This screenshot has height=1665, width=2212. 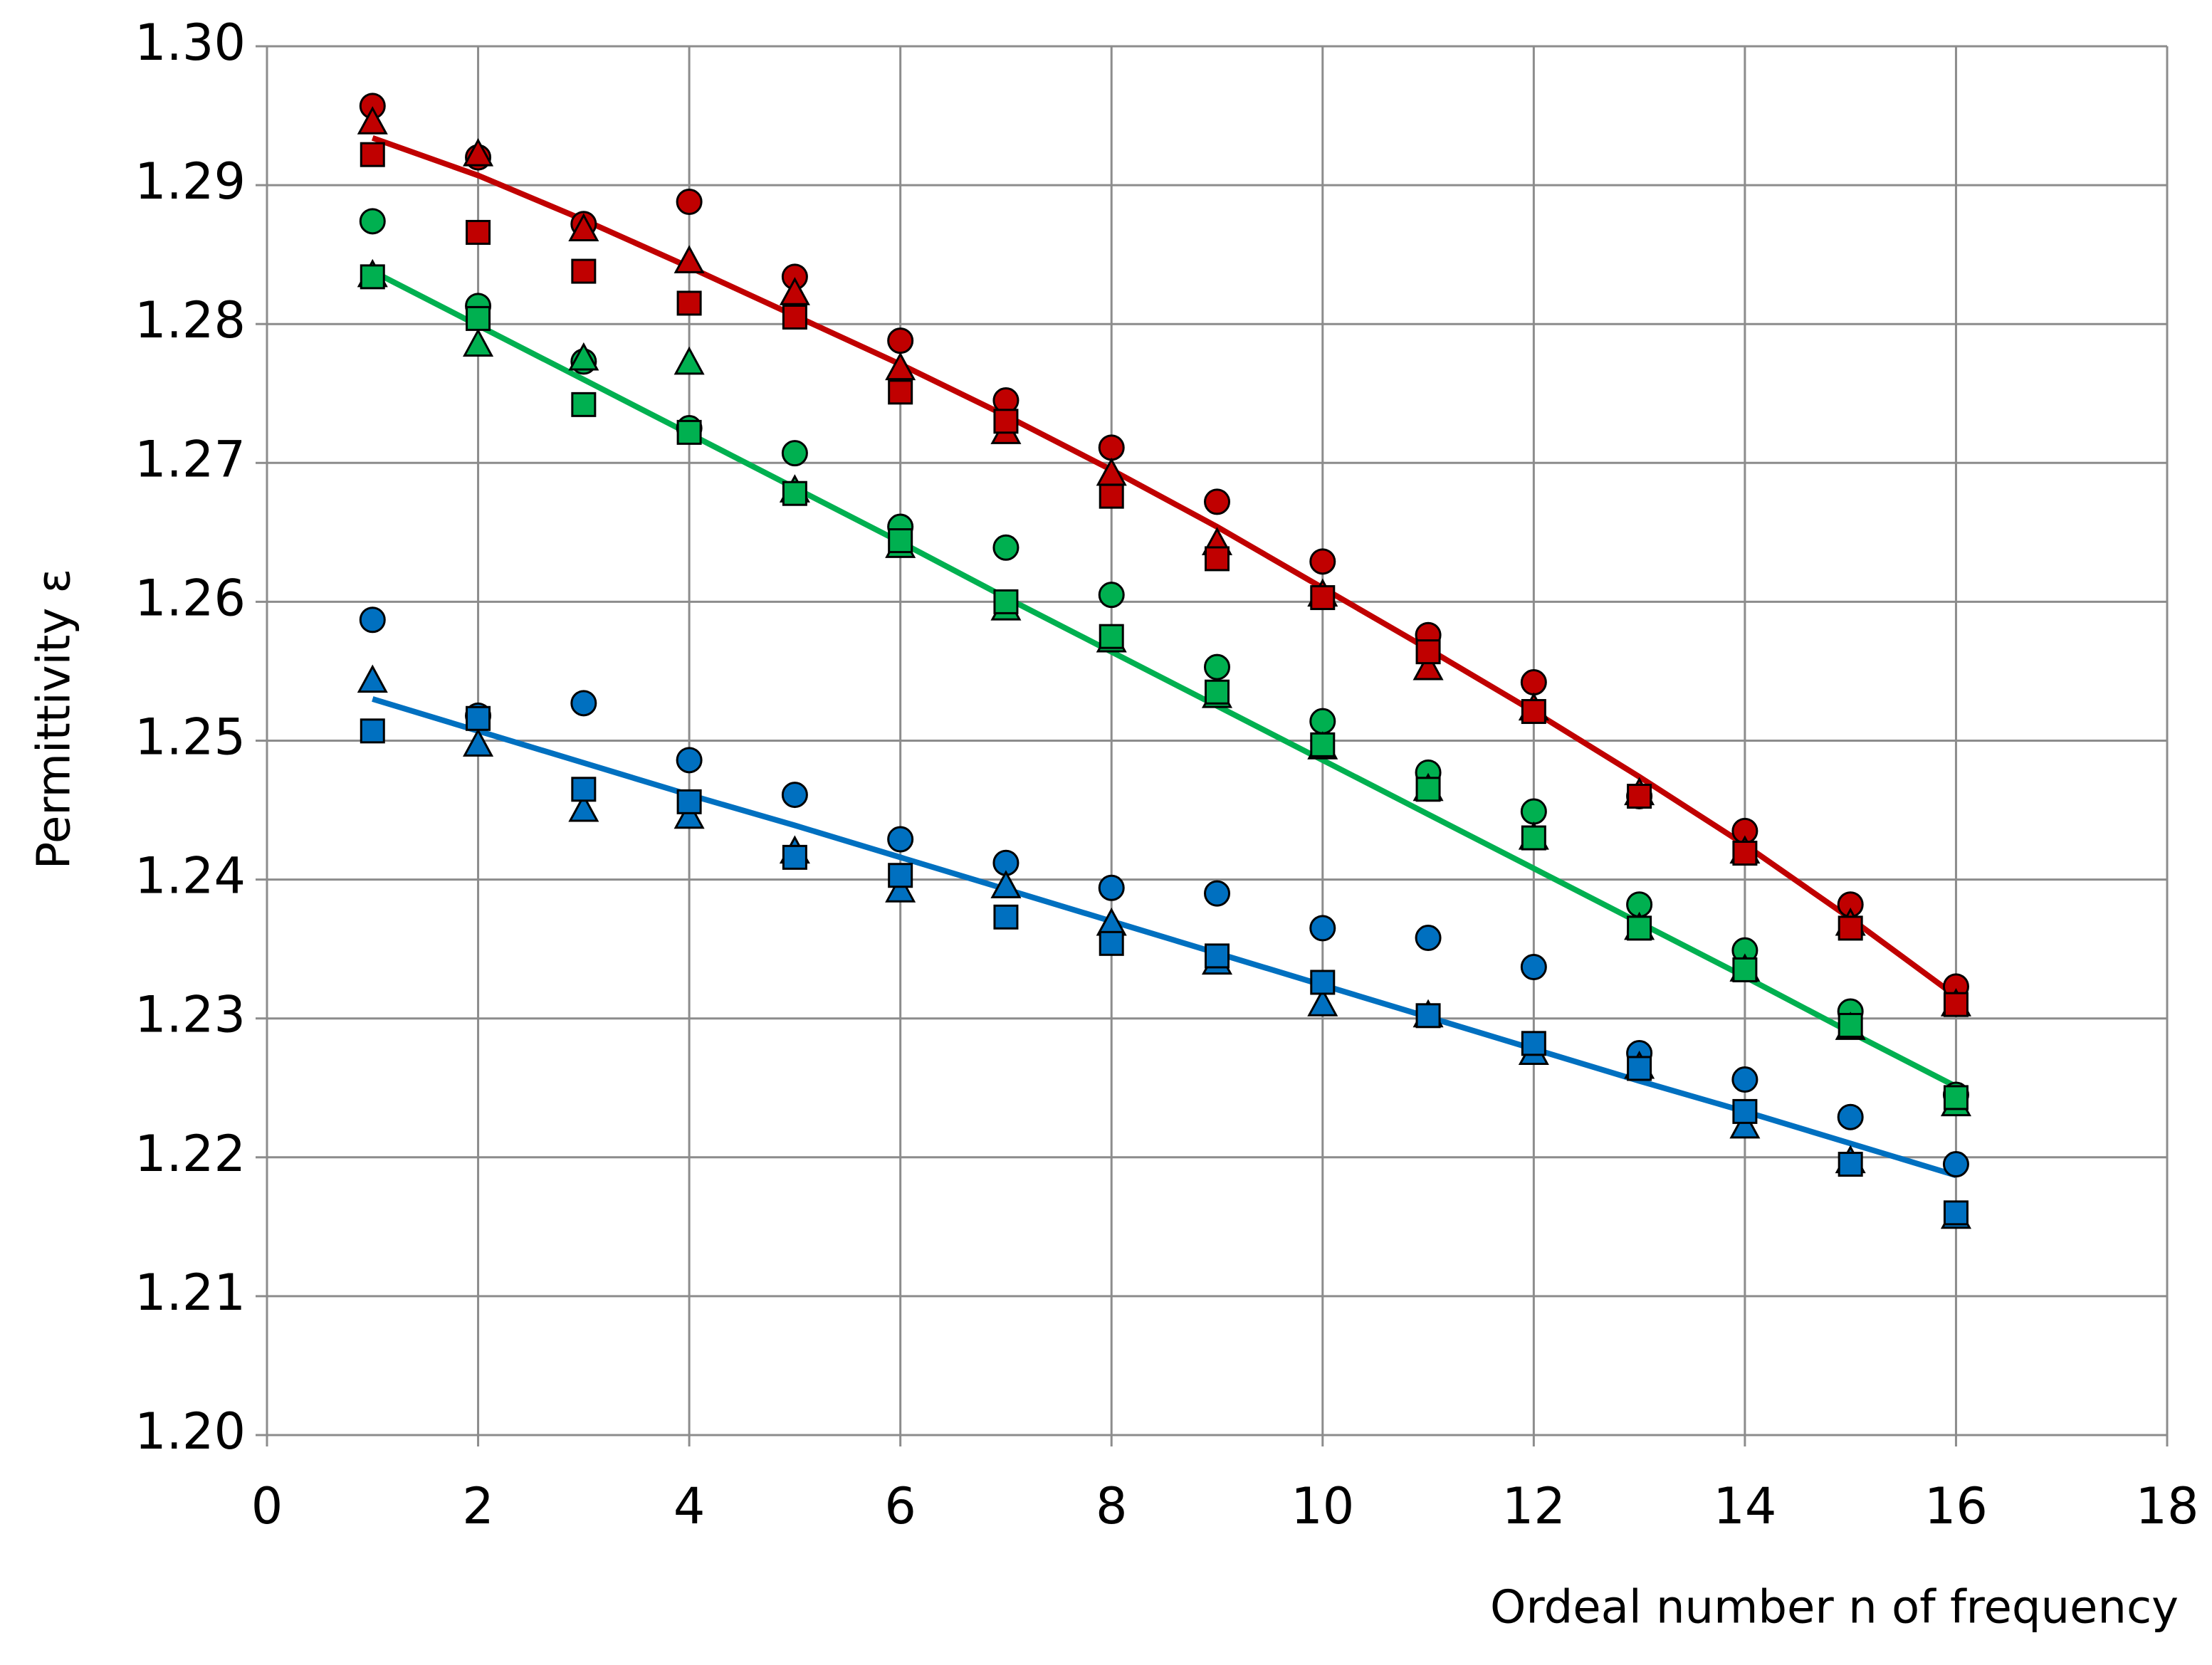 What do you see at coordinates (191, 1154) in the screenshot?
I see `y-tick-label: 1.22` at bounding box center [191, 1154].